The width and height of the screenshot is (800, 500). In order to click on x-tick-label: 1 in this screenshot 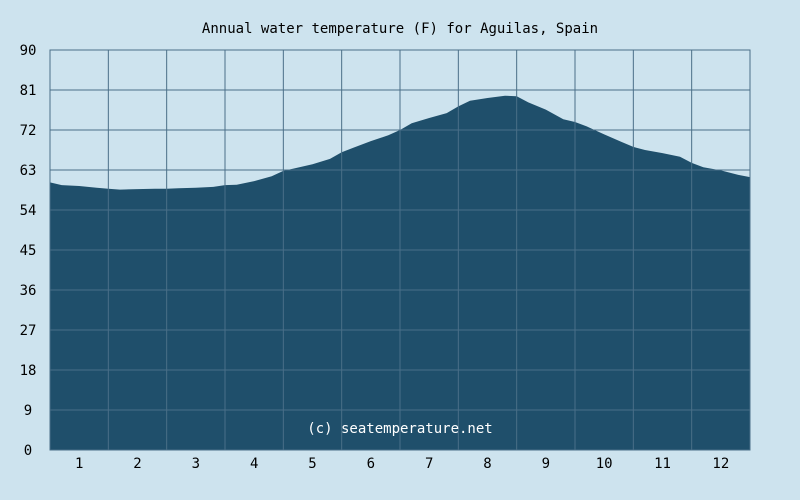, I will do `click(79, 464)`.